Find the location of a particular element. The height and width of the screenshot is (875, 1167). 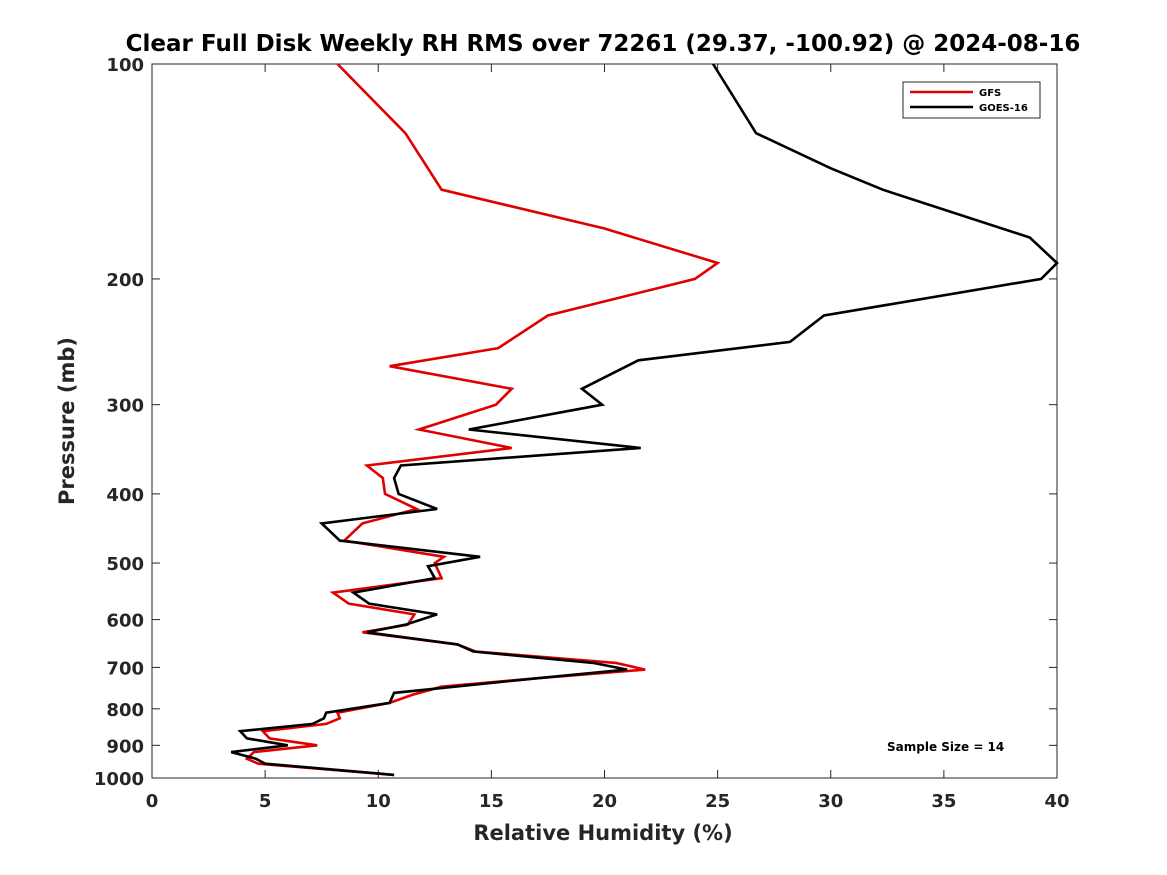

y-tick-label: 500 is located at coordinates (125, 564).